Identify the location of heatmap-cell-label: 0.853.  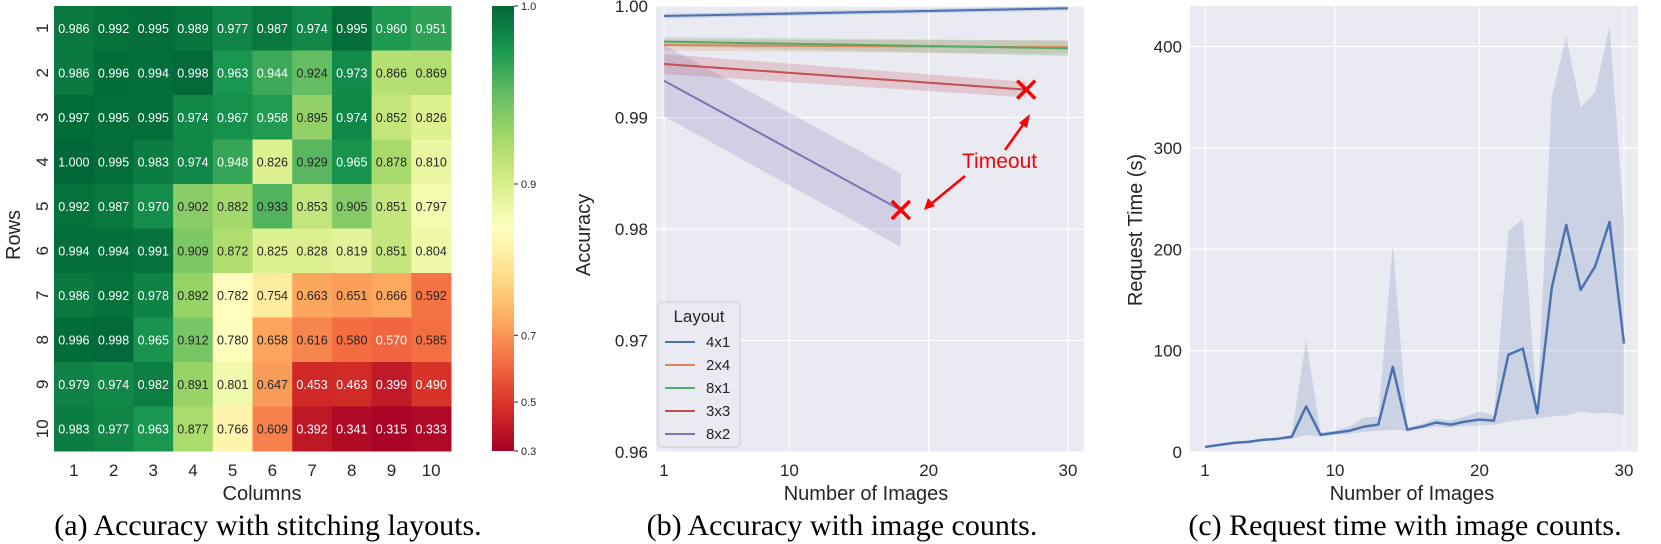
(311, 207).